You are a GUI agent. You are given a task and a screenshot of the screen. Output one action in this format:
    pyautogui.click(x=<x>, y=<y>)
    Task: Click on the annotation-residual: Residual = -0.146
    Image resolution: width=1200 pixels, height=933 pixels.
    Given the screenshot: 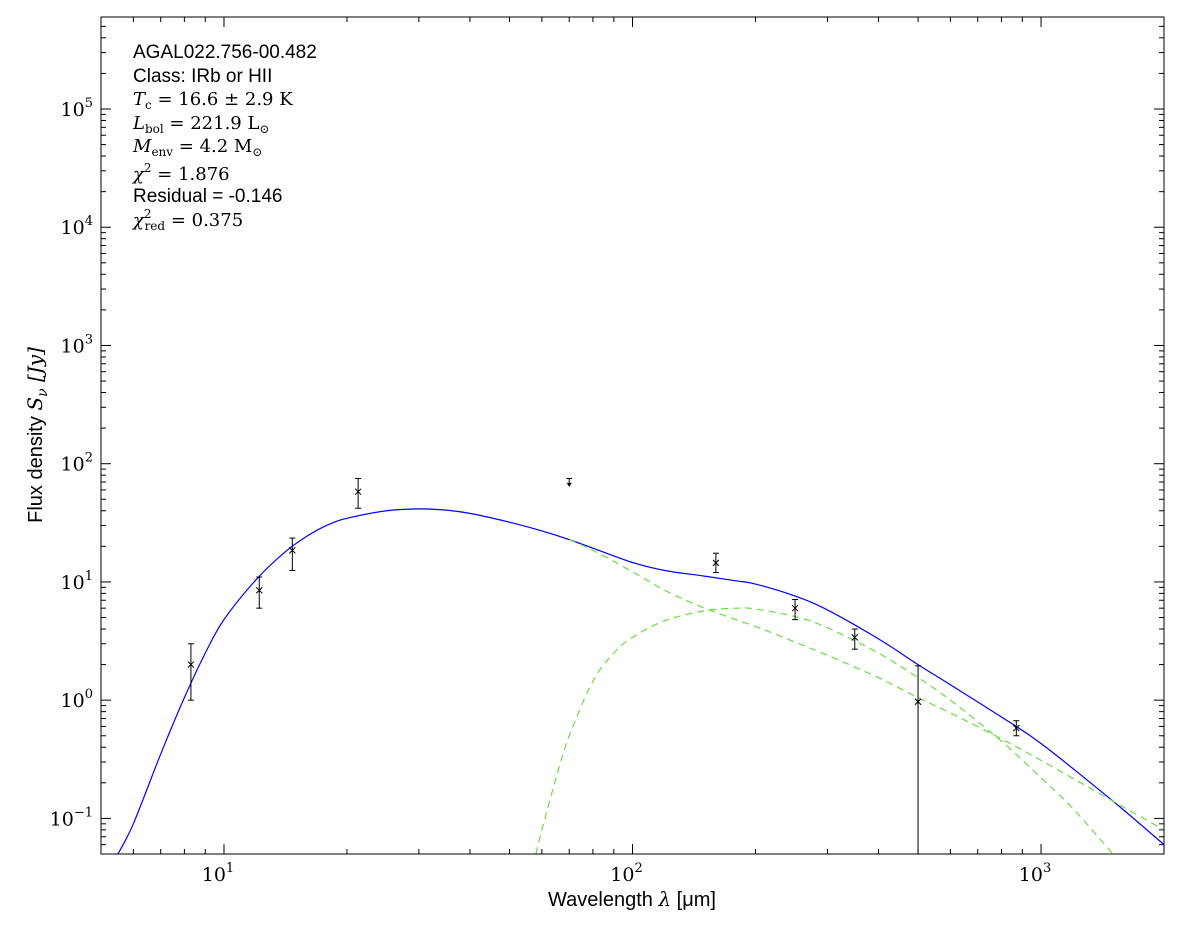 What is the action you would take?
    pyautogui.click(x=207, y=196)
    